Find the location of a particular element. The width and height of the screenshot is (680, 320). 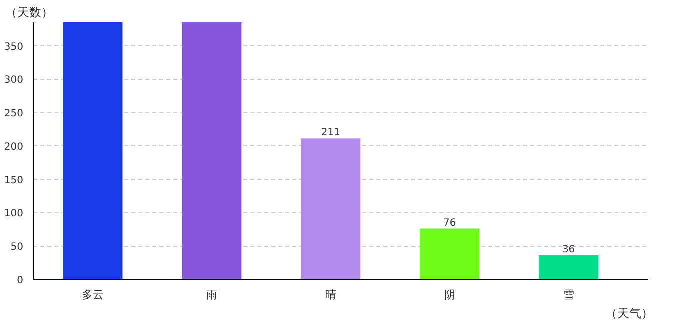

data-label: 76 is located at coordinates (449, 223).